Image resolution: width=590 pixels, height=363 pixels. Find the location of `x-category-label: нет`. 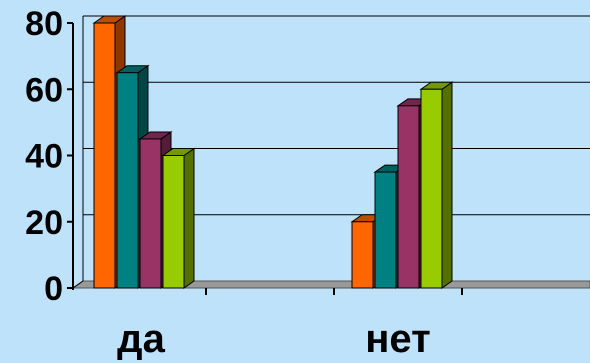

x-category-label: нет is located at coordinates (397, 339).